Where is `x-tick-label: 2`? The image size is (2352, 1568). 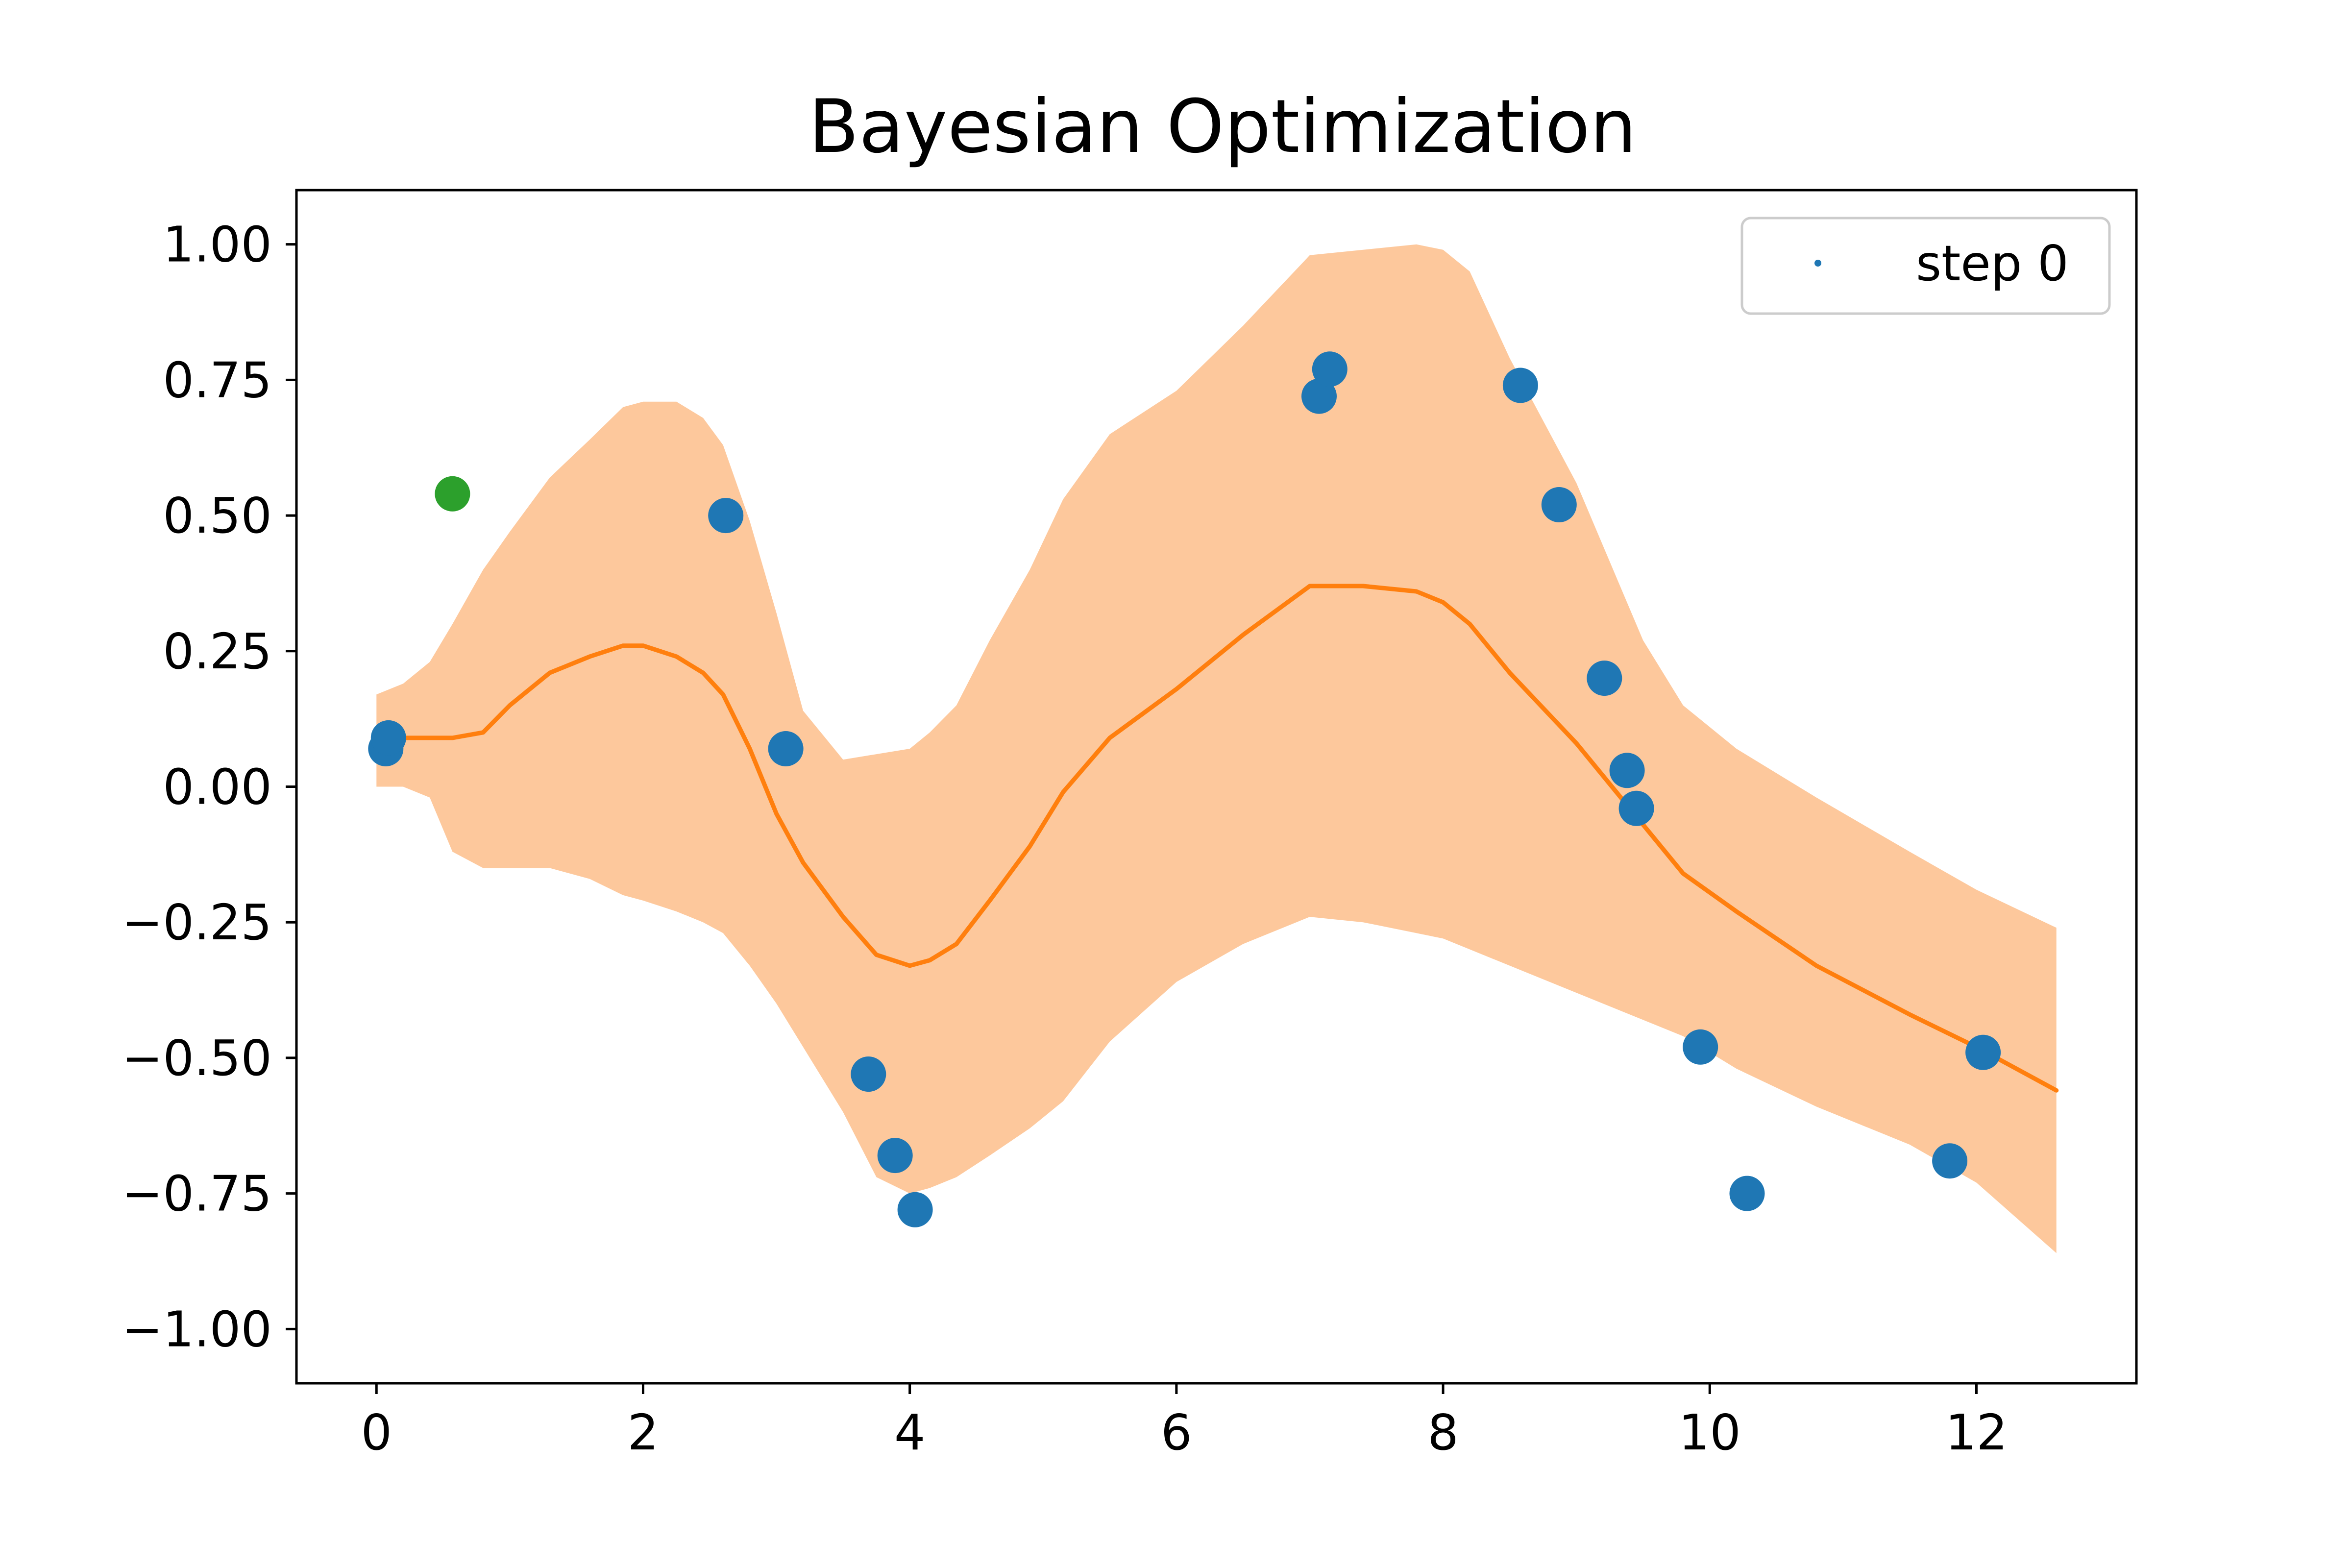
x-tick-label: 2 is located at coordinates (643, 1432).